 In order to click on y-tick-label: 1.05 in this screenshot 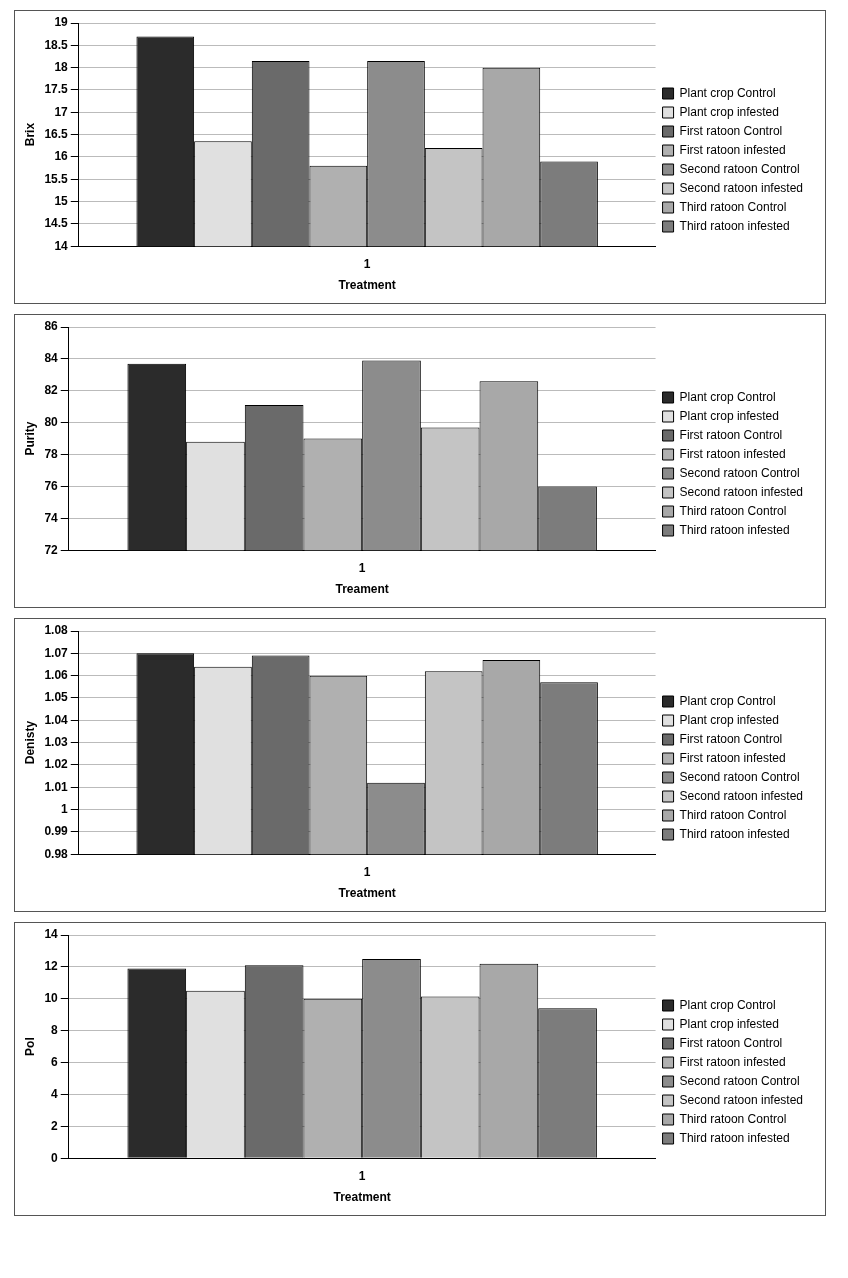, I will do `click(56, 697)`.